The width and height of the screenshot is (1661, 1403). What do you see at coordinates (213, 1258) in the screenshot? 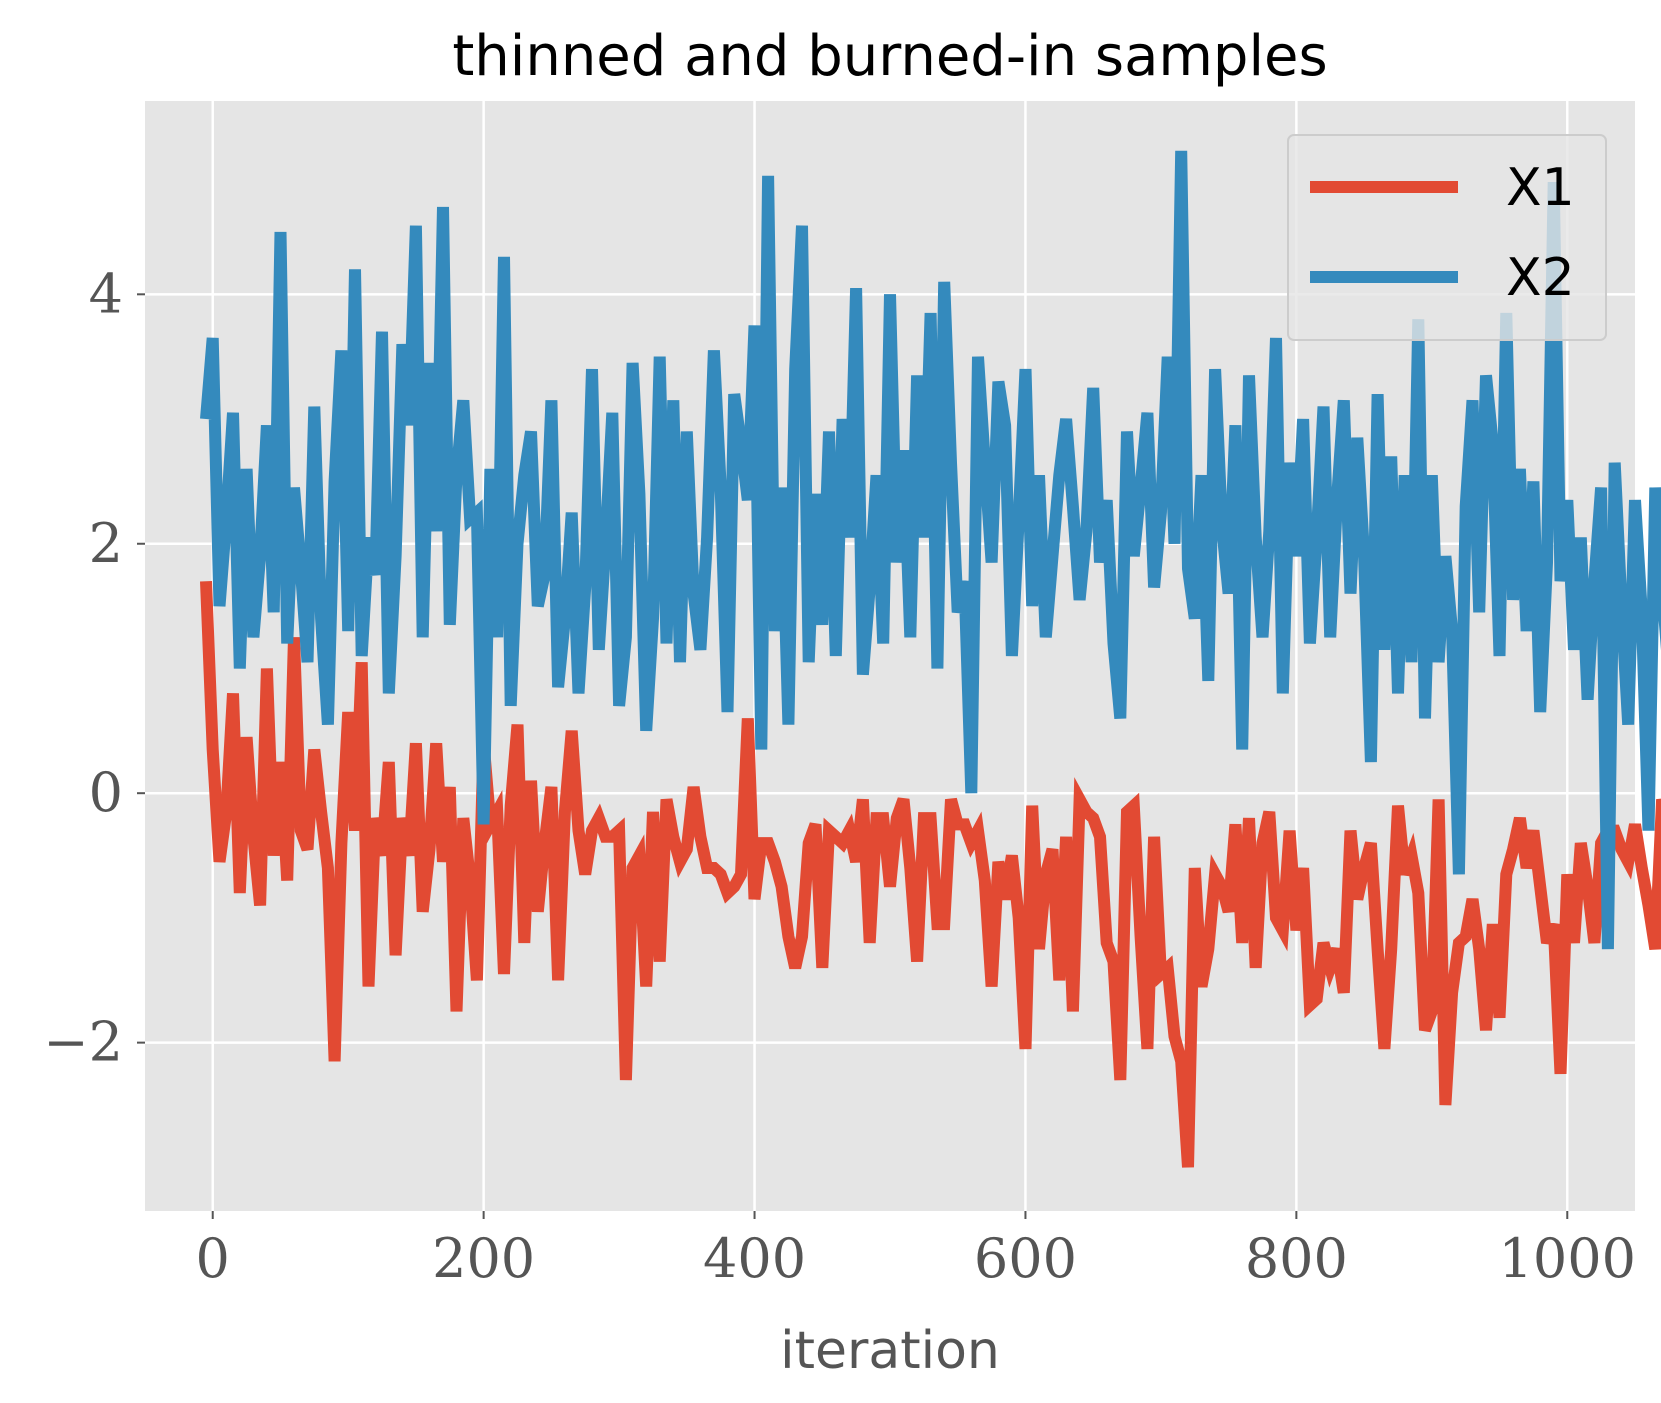
I see `x-tick-label: 0` at bounding box center [213, 1258].